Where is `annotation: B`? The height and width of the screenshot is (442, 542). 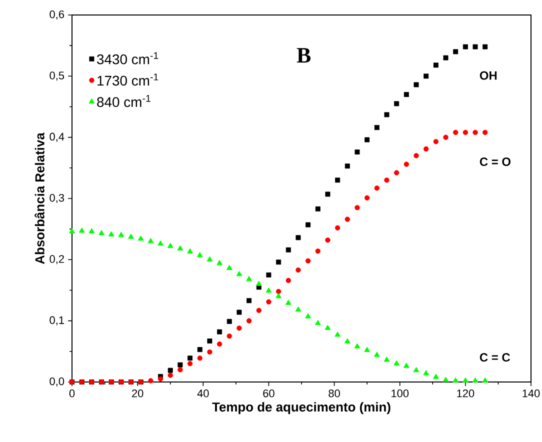
annotation: B is located at coordinates (303, 55).